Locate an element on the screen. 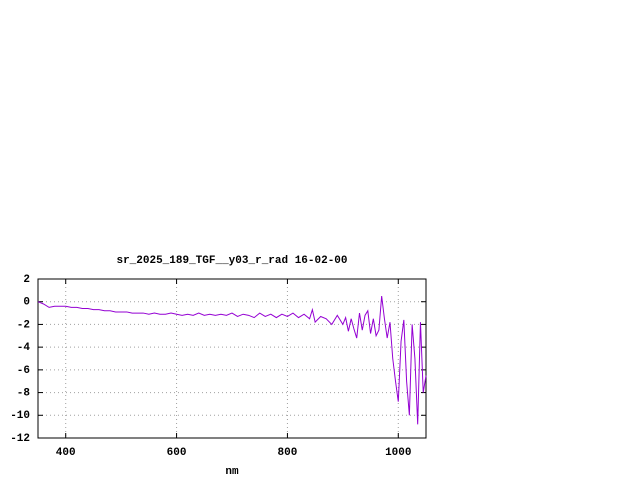 Image resolution: width=640 pixels, height=480 pixels. x-tick-label: 600 is located at coordinates (177, 453).